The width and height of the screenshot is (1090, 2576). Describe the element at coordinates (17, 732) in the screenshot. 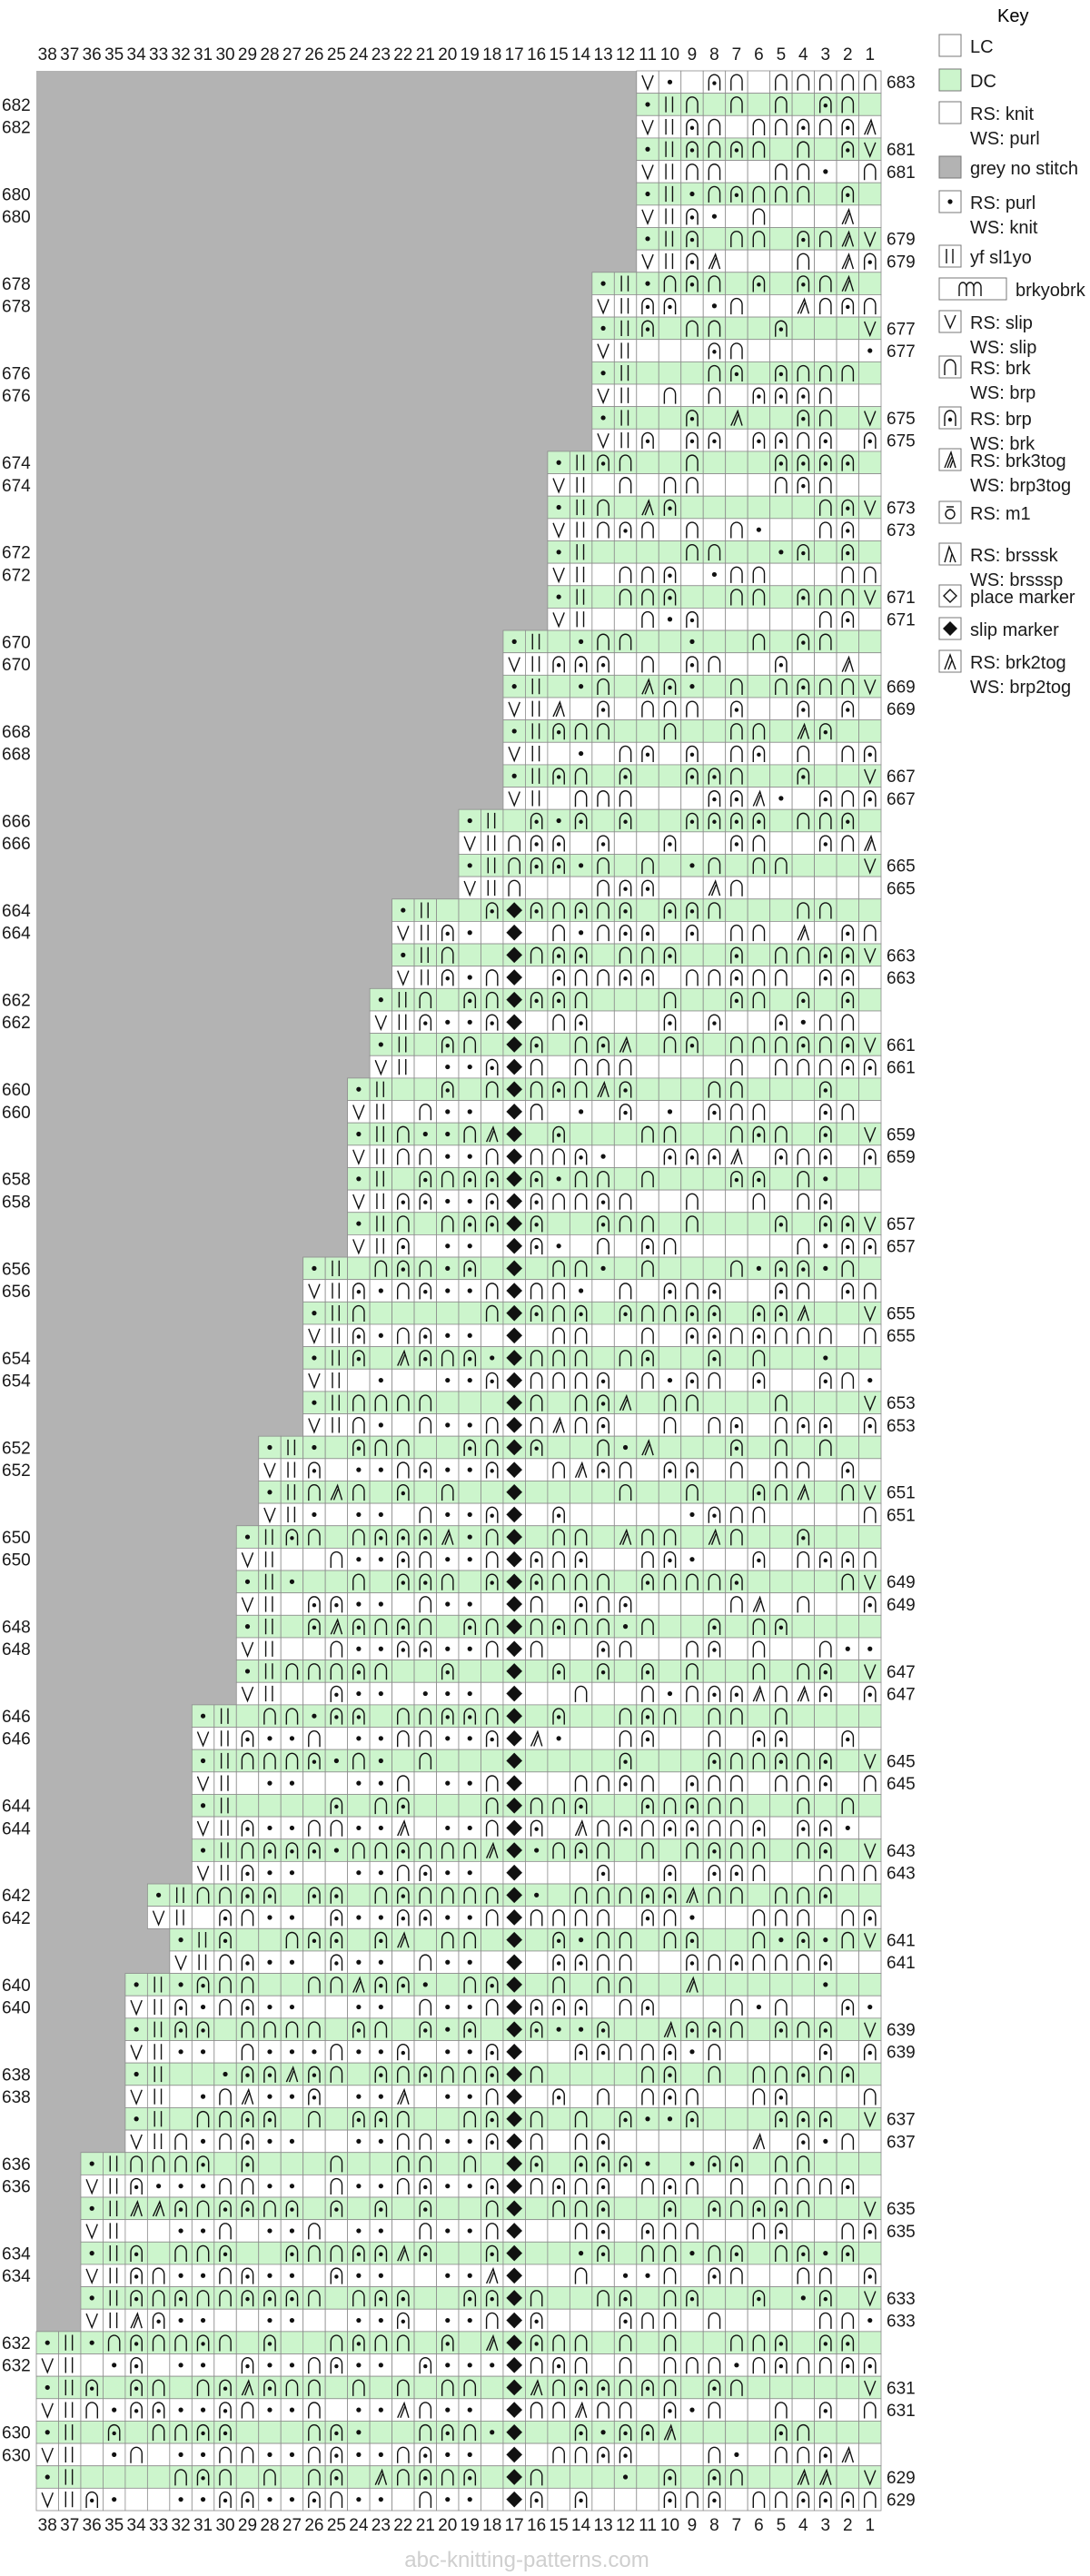

I see `row-number: 668` at that location.